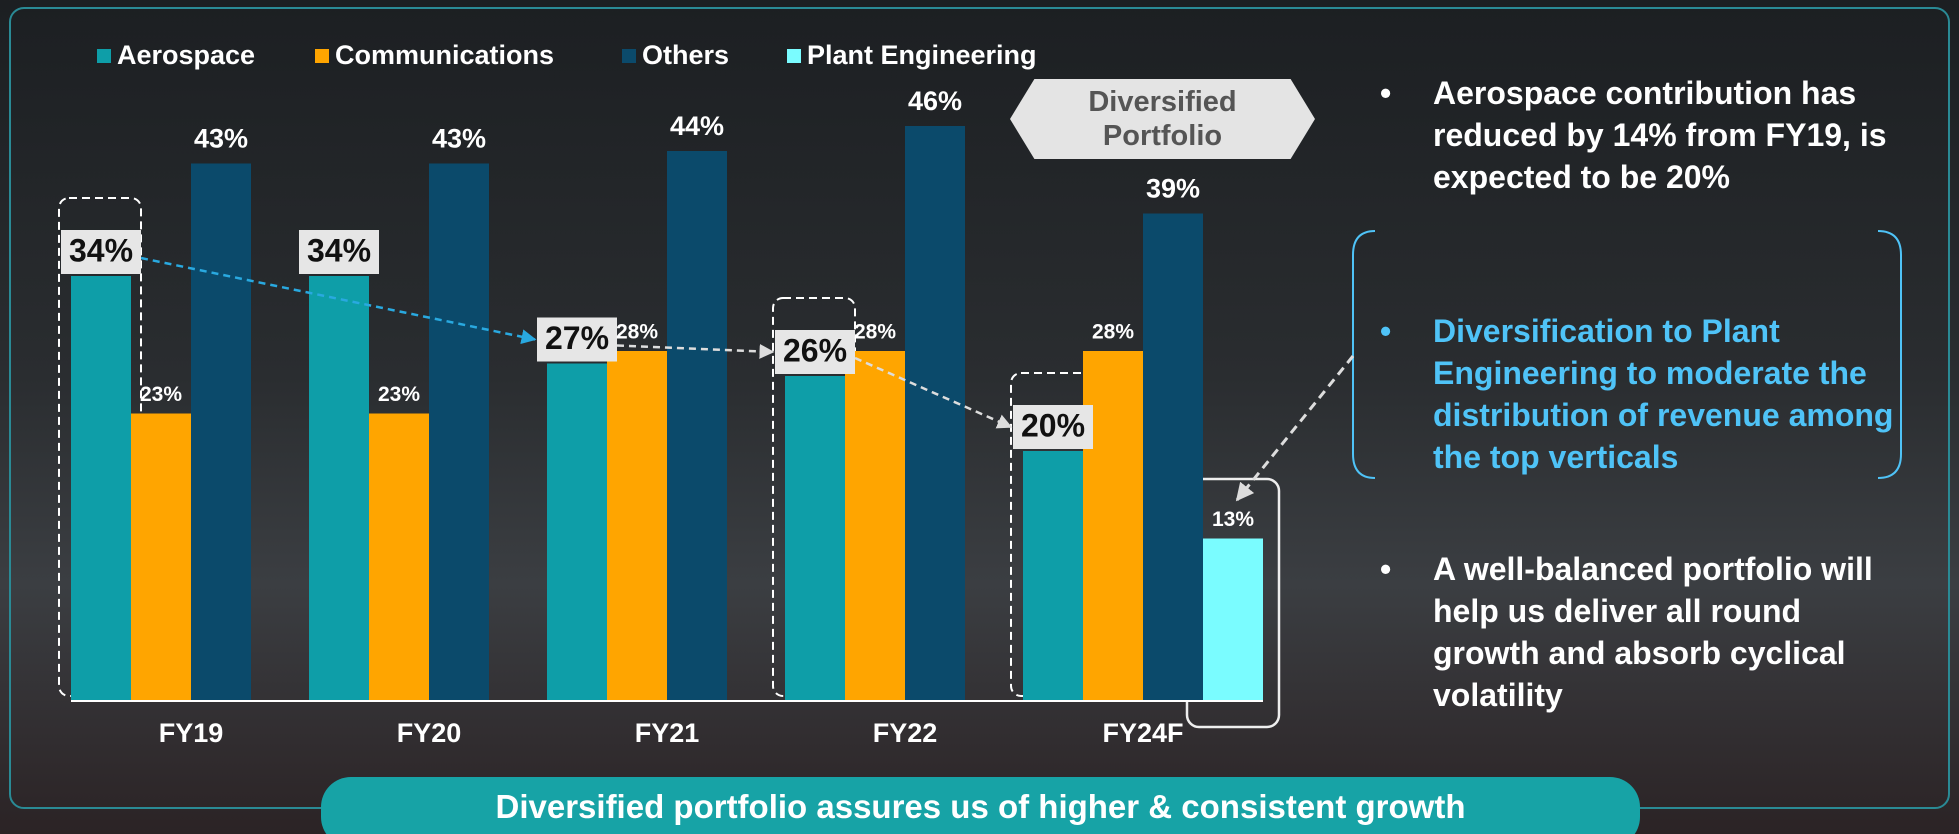 The width and height of the screenshot is (1959, 834). Describe the element at coordinates (186, 55) in the screenshot. I see `legend-label: Aerospace` at that location.